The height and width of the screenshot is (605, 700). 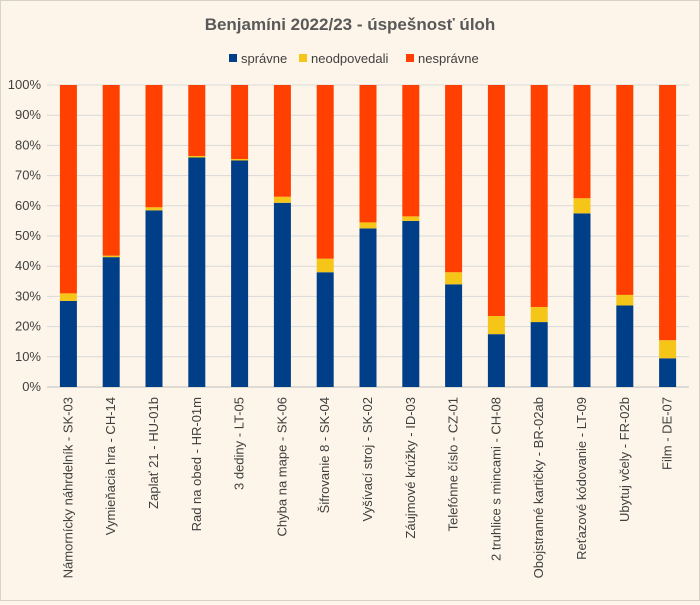 What do you see at coordinates (281, 466) in the screenshot?
I see `x-category-label: Chyba na mape - SK-06` at bounding box center [281, 466].